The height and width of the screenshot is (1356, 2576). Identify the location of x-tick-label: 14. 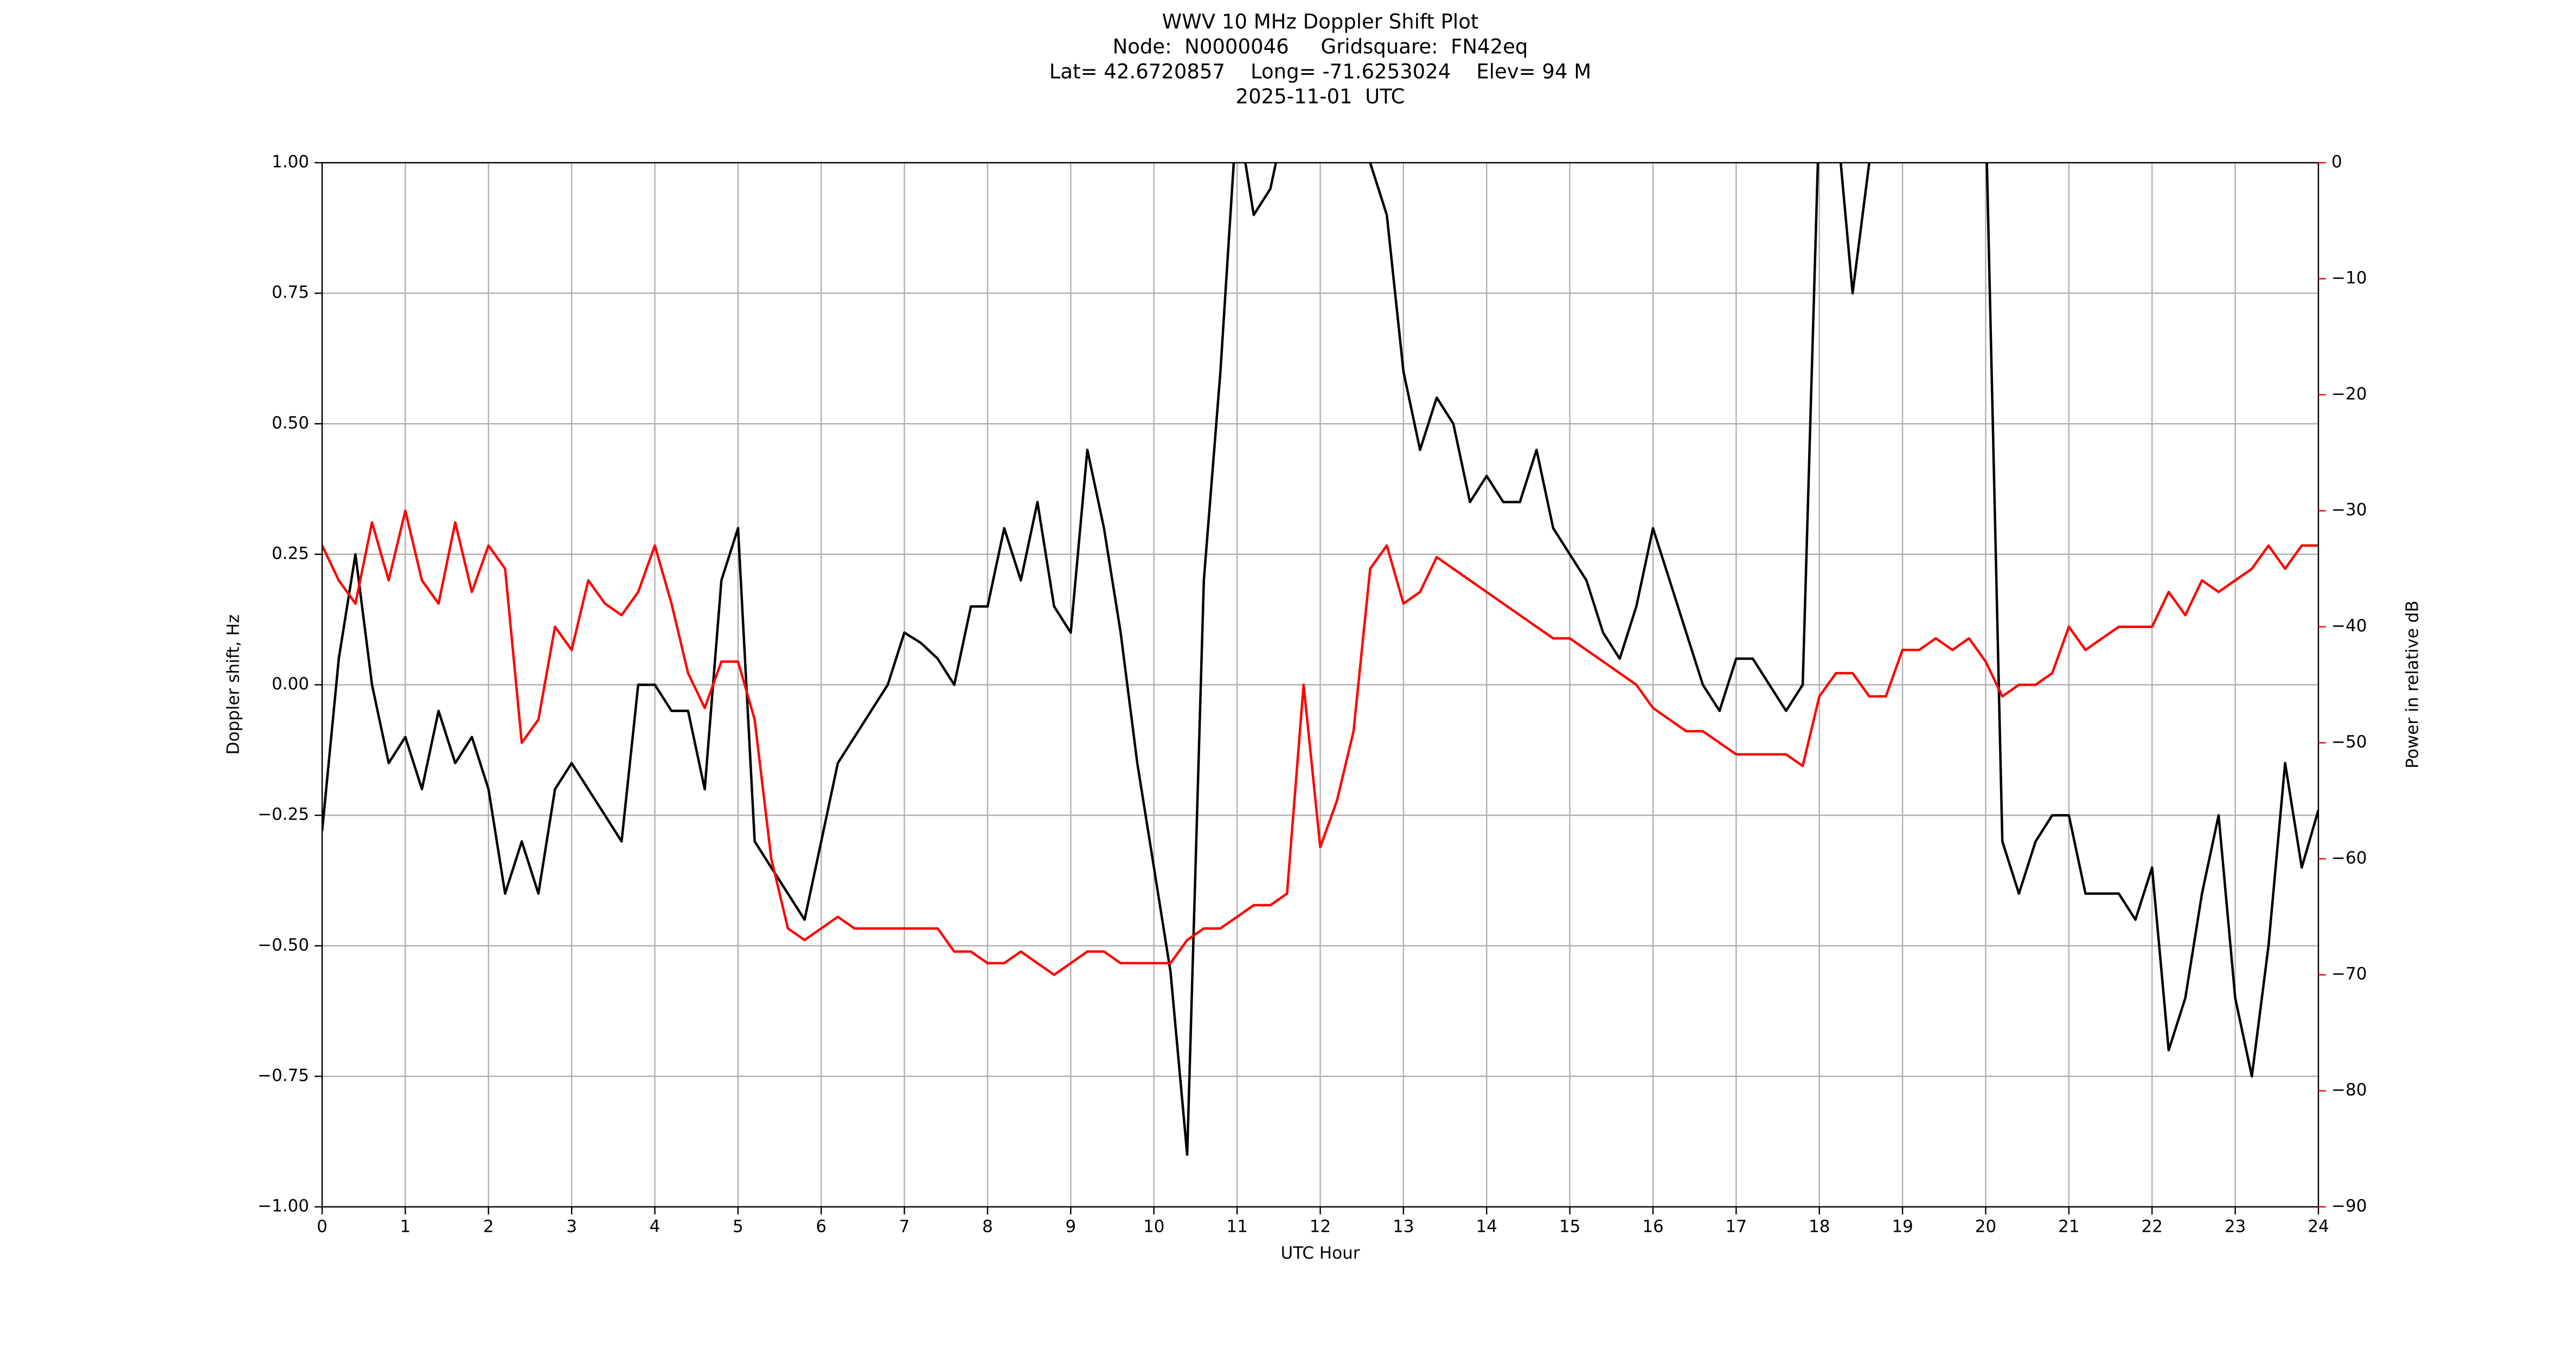
(1486, 1227).